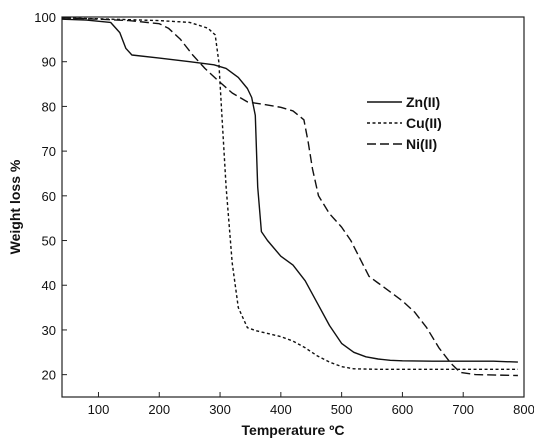 The width and height of the screenshot is (534, 440). I want to click on y-axis-ticks: 20 30 40 50 60 70 80 90 100, so click(50, 196).